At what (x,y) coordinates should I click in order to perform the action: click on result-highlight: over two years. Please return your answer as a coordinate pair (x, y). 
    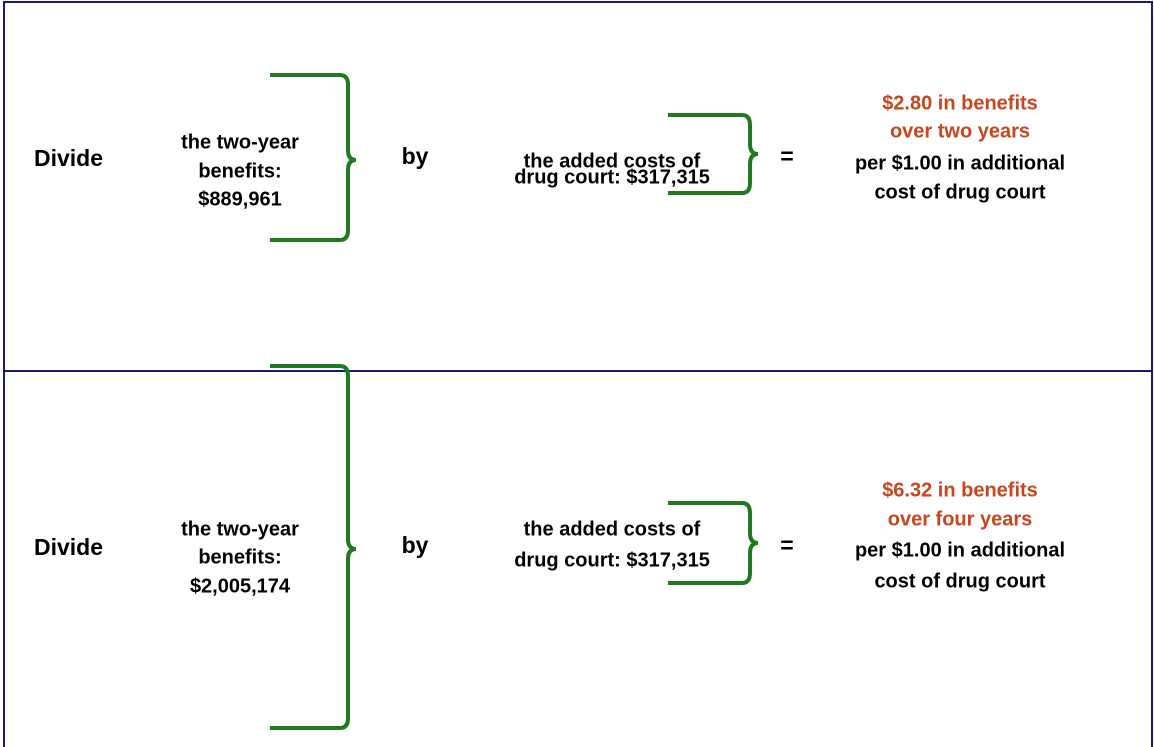
    Looking at the image, I should click on (960, 131).